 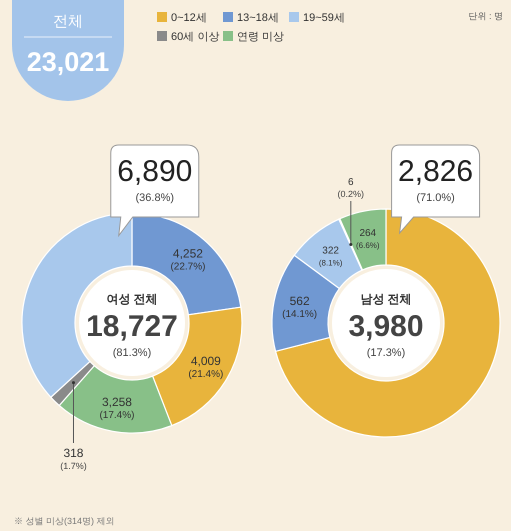 I want to click on legend-label: 13~18세, so click(x=258, y=18).